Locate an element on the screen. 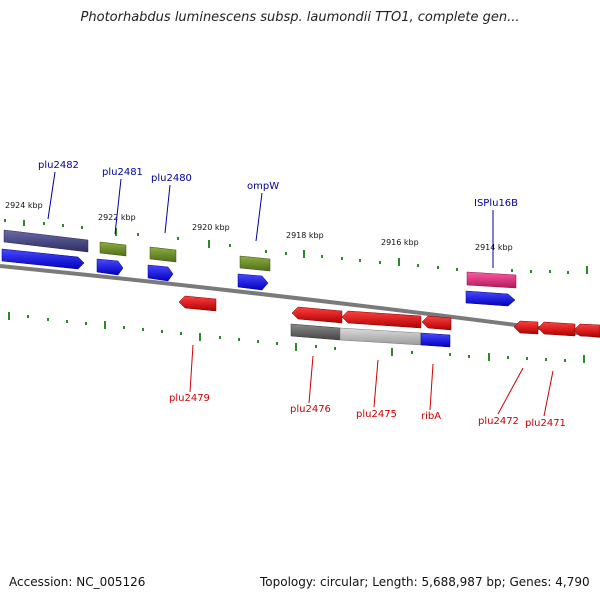 The height and width of the screenshot is (600, 600). bottom-leaders is located at coordinates (371, 380).